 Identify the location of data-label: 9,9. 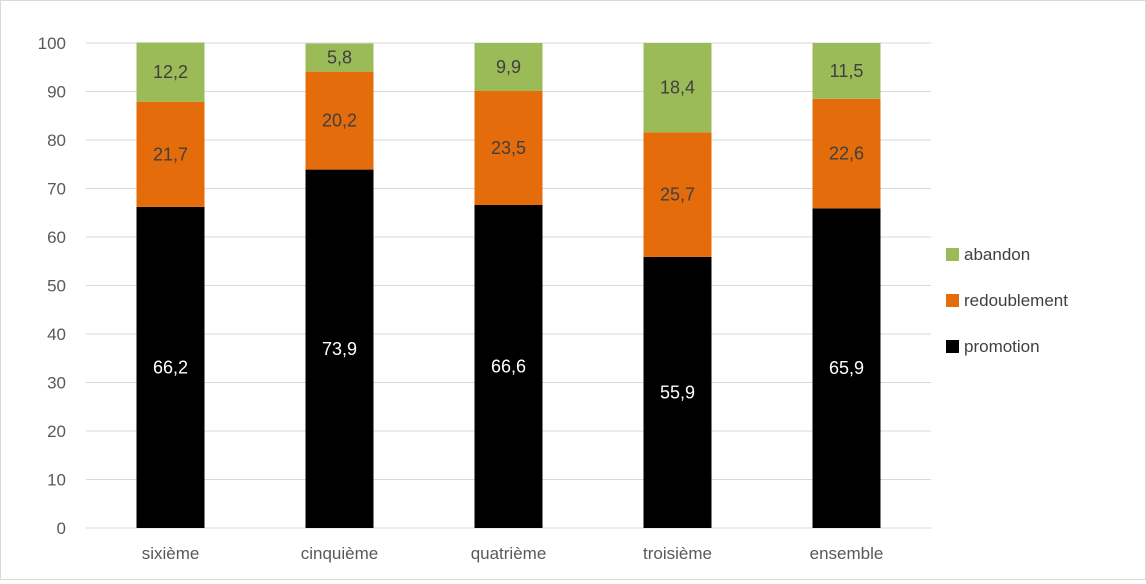
(508, 67).